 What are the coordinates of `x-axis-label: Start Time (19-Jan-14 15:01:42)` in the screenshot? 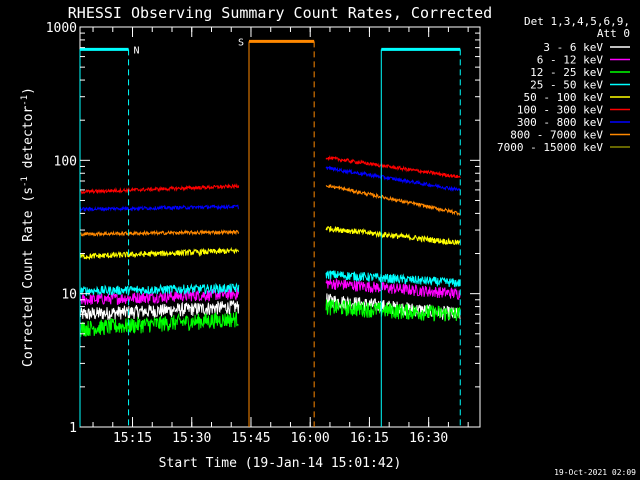 It's located at (280, 463).